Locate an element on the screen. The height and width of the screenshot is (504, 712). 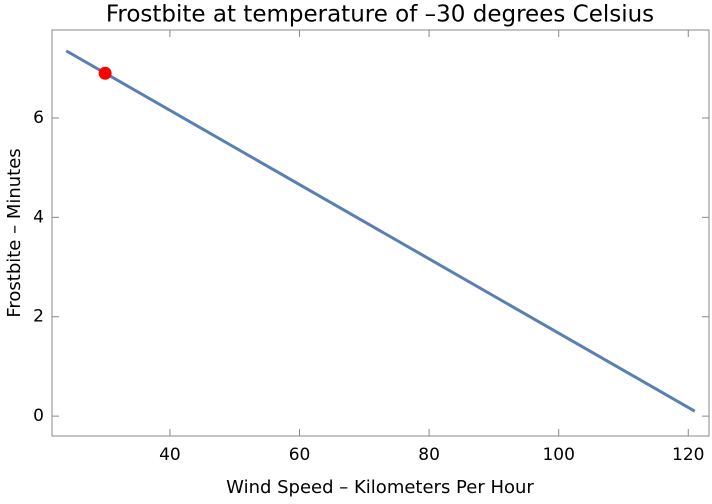
y-tick-label: 2 is located at coordinates (38, 317).